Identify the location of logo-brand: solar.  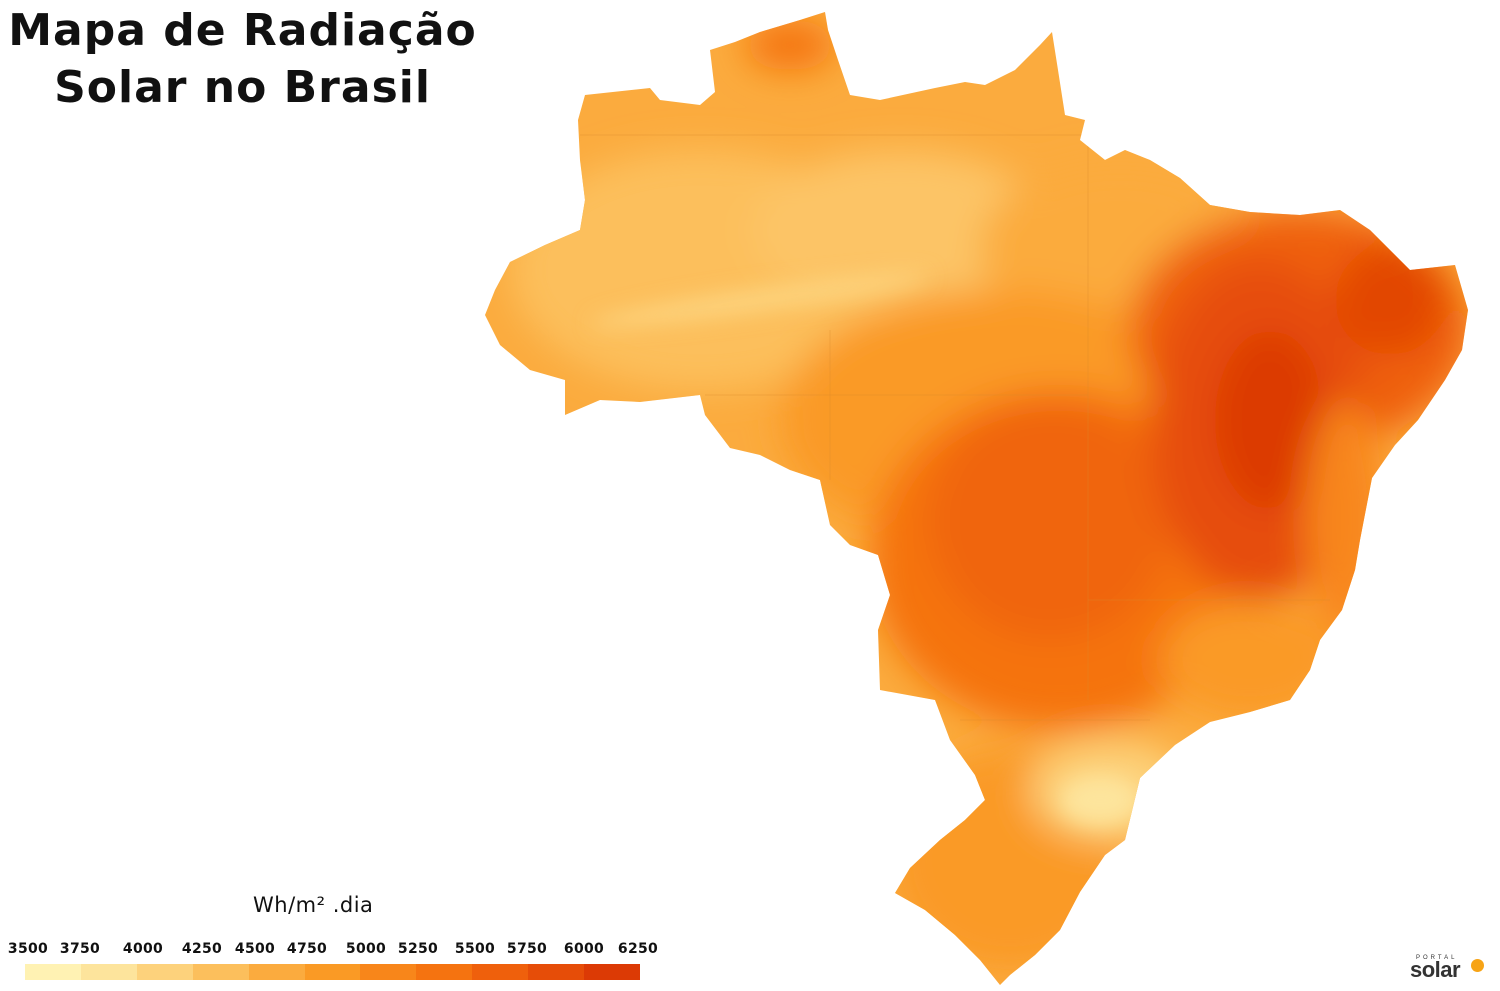
(1435, 969).